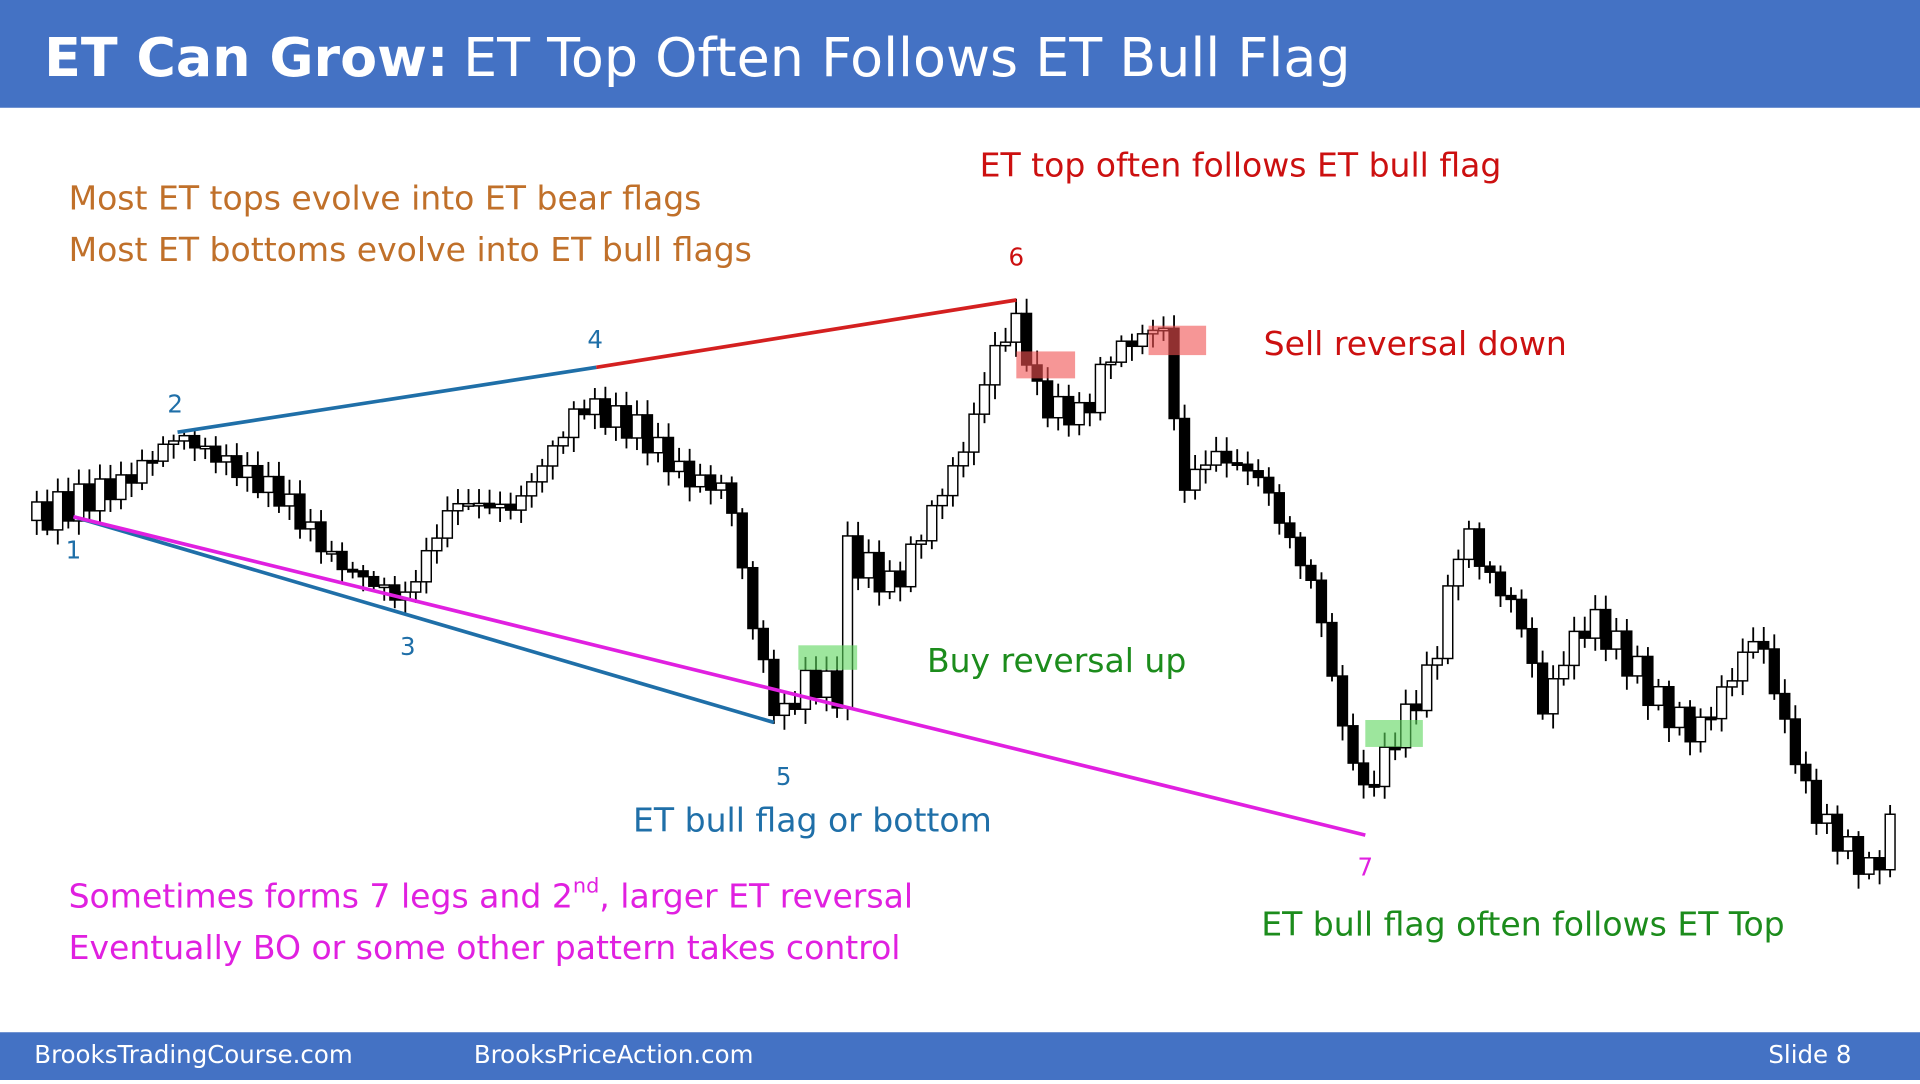 The height and width of the screenshot is (1084, 1920). I want to click on title-bold: ET Can Grow:, so click(246, 57).